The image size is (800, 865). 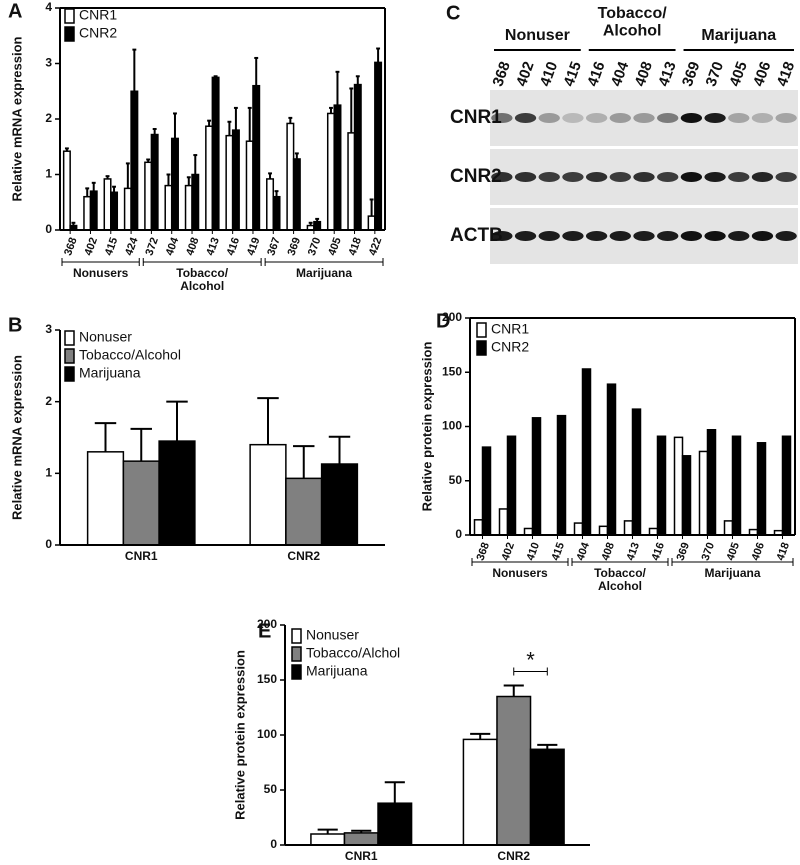 What do you see at coordinates (426, 427) in the screenshot?
I see `y-axis-label: Relative protein expression` at bounding box center [426, 427].